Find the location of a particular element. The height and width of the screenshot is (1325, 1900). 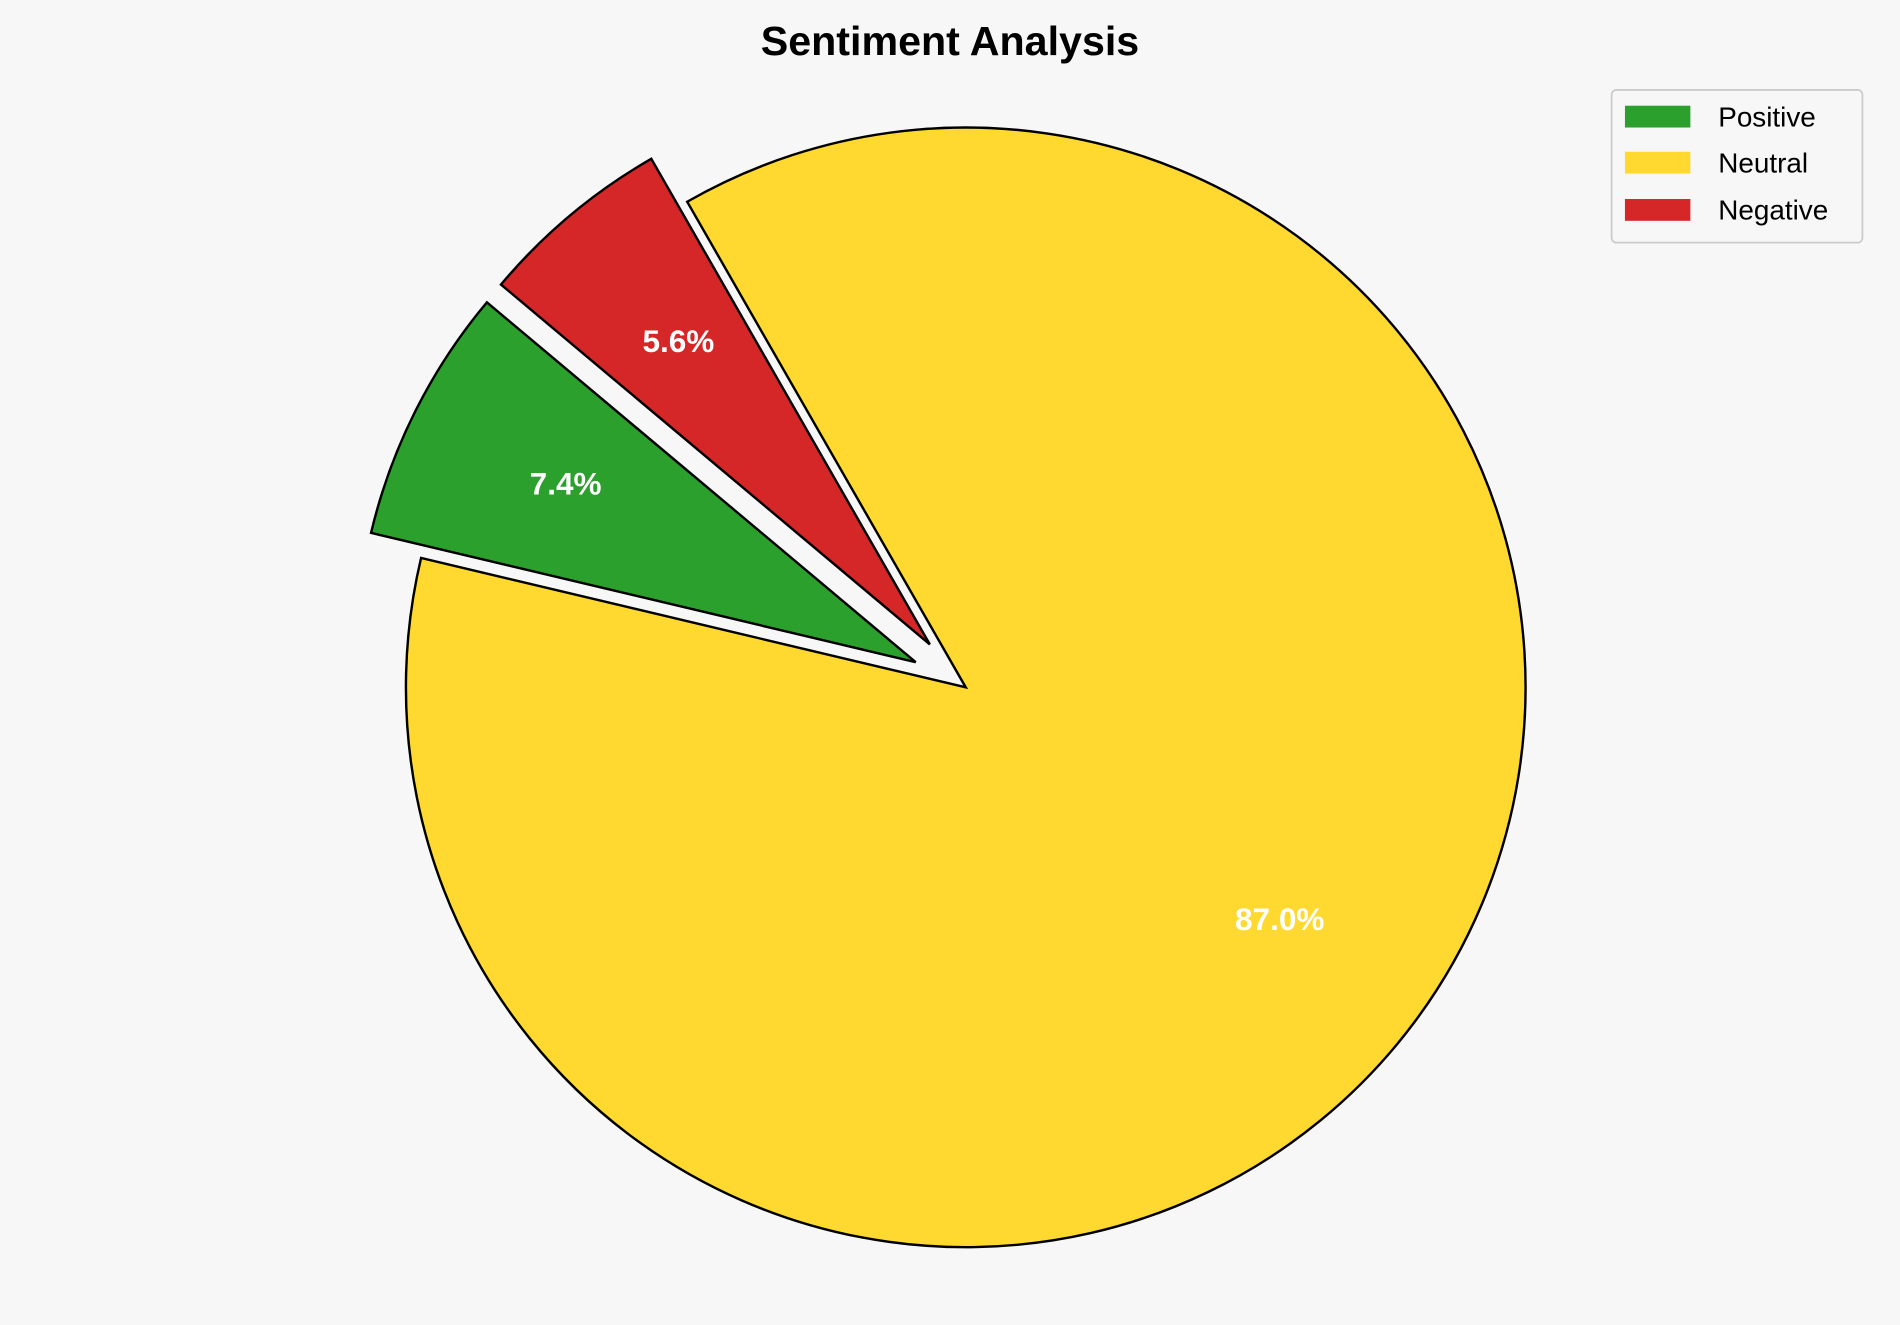

legend-label-positive: Positive is located at coordinates (1767, 116).